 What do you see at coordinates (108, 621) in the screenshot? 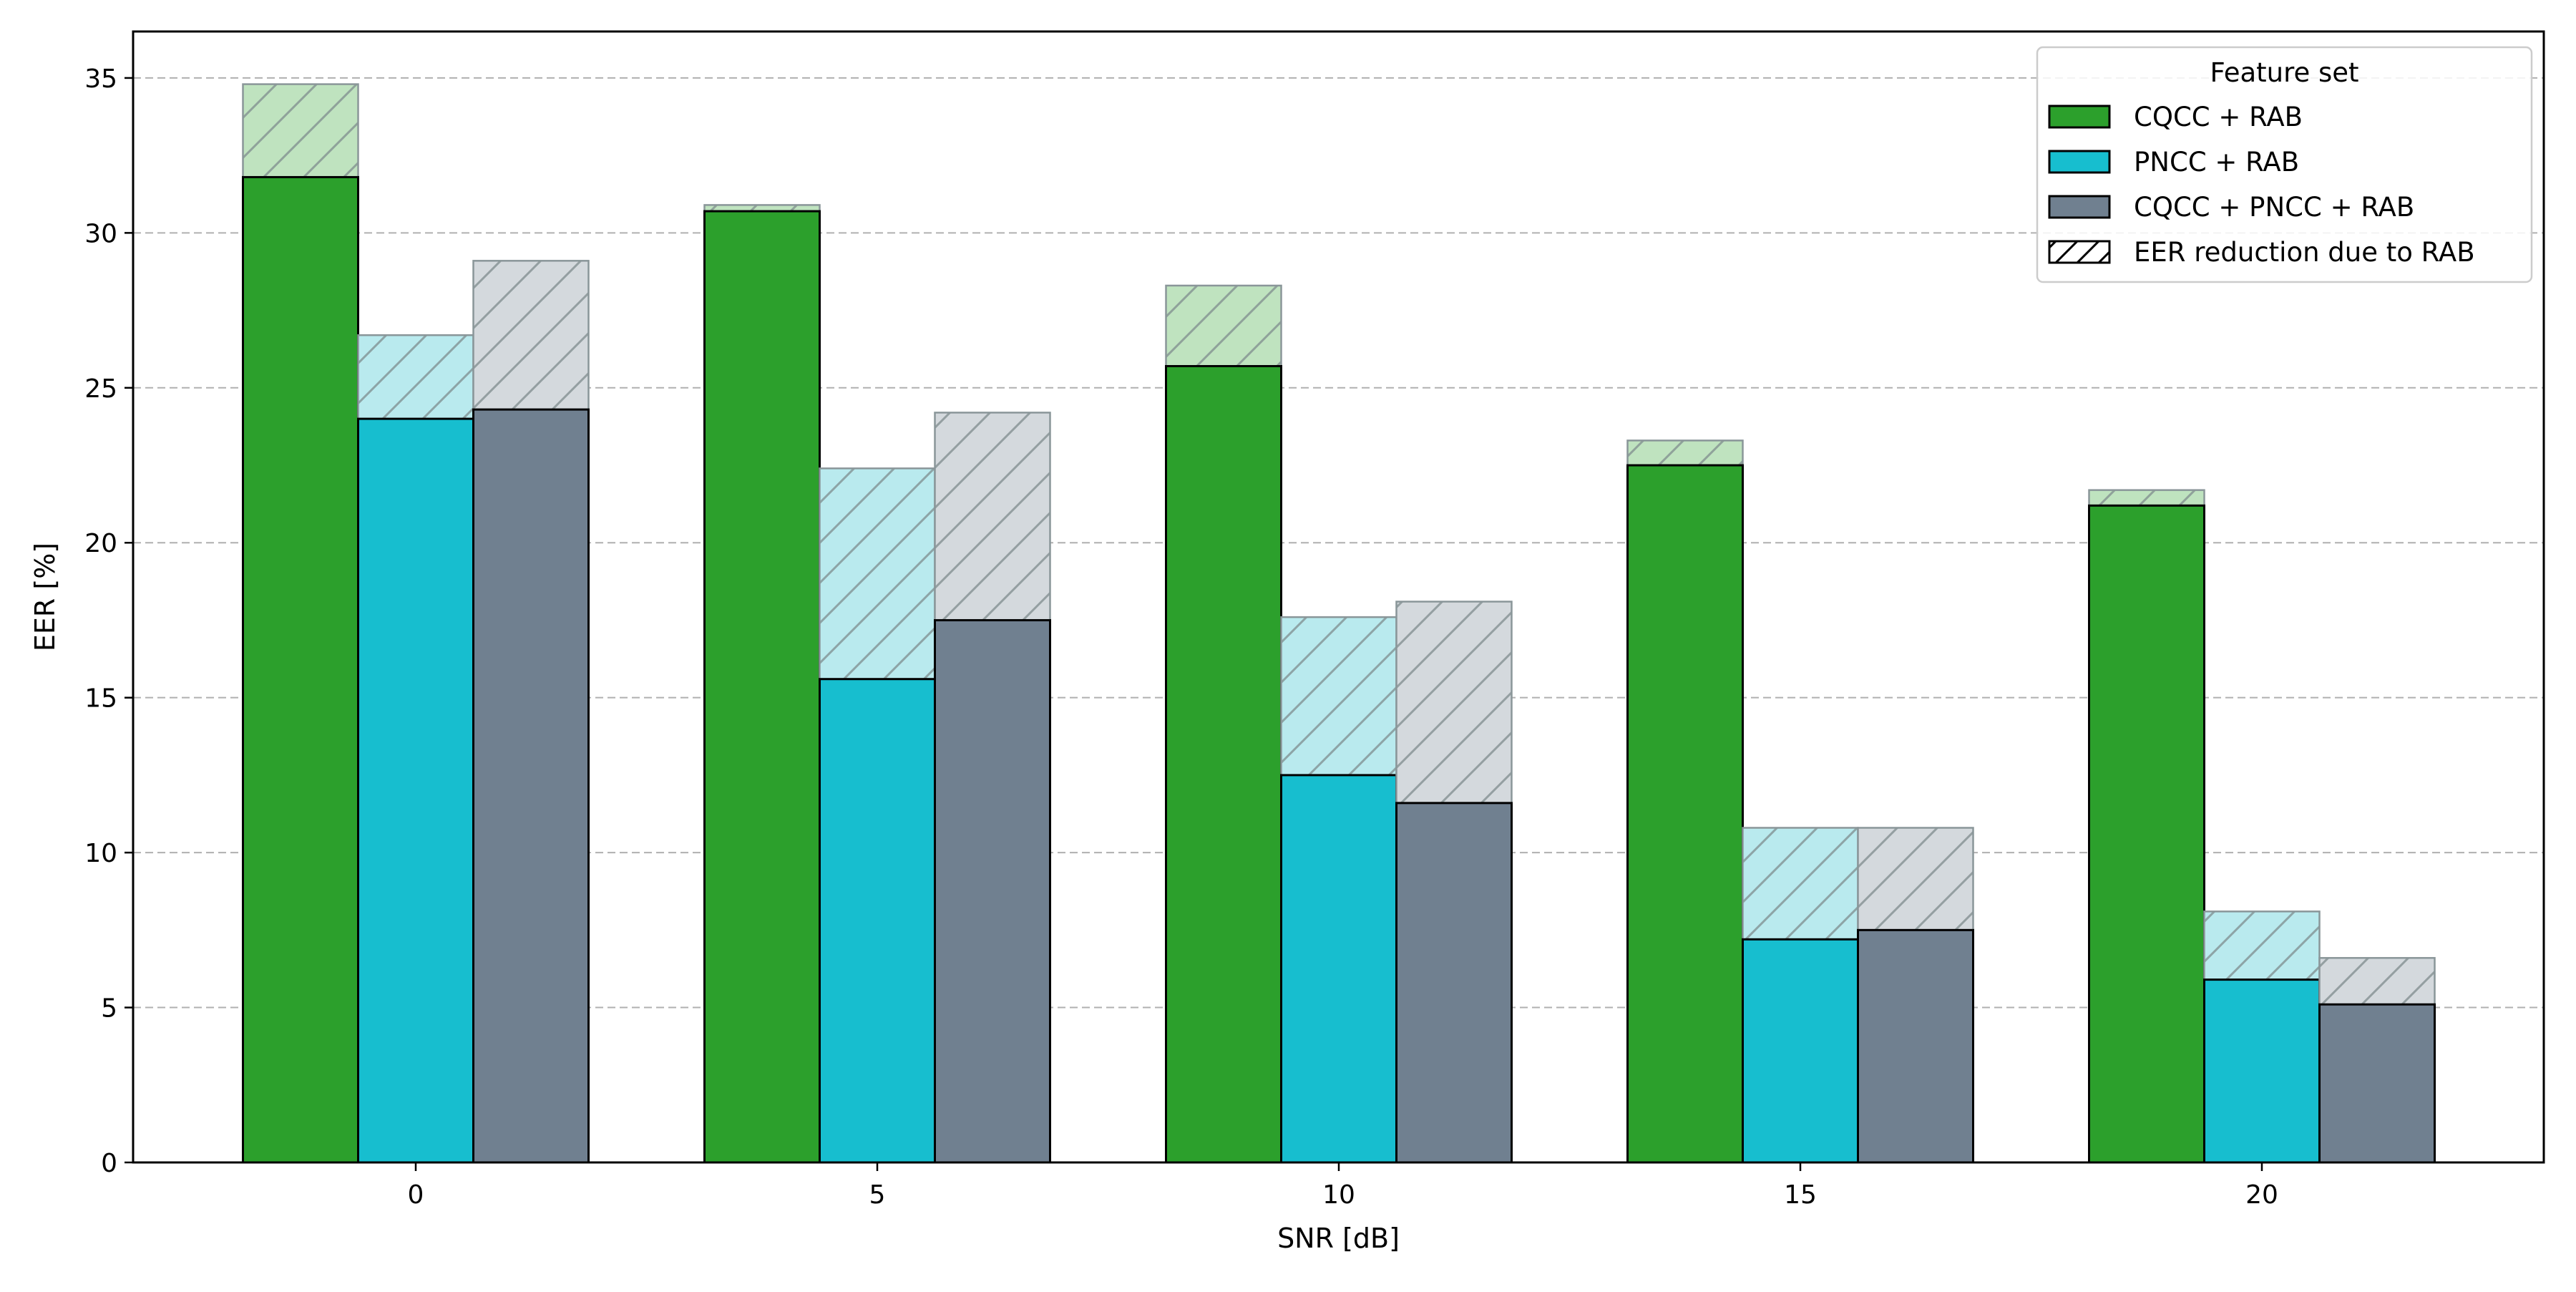
I see `y-axis-ticks: 0 5 10 15 20 25 30 35` at bounding box center [108, 621].